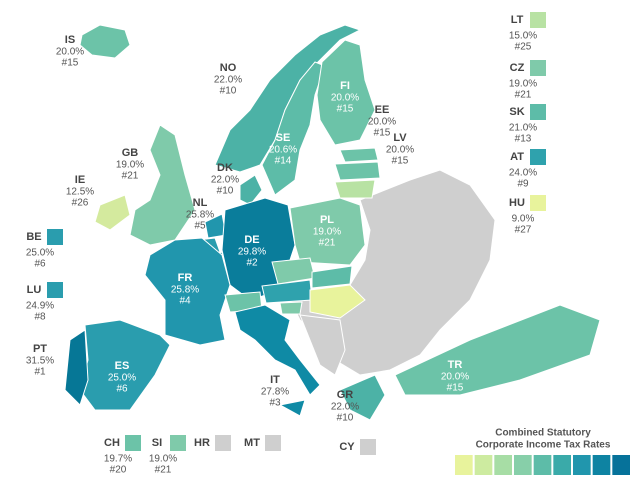 This screenshot has height=477, width=640. Describe the element at coordinates (112, 443) in the screenshot. I see `country-code: CH` at that location.